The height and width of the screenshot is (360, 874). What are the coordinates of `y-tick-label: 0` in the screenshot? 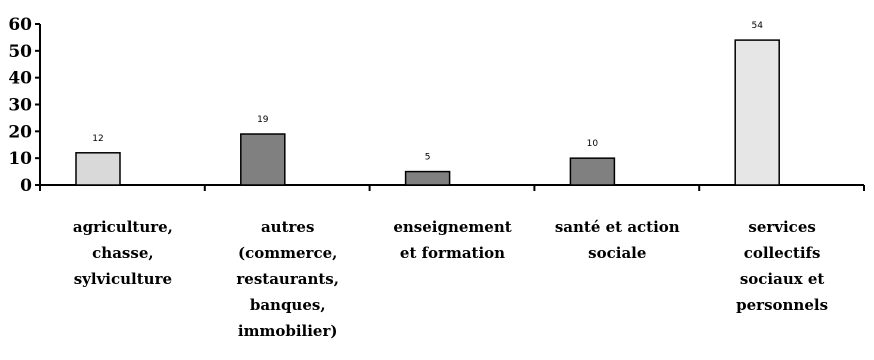 It's located at (26, 186).